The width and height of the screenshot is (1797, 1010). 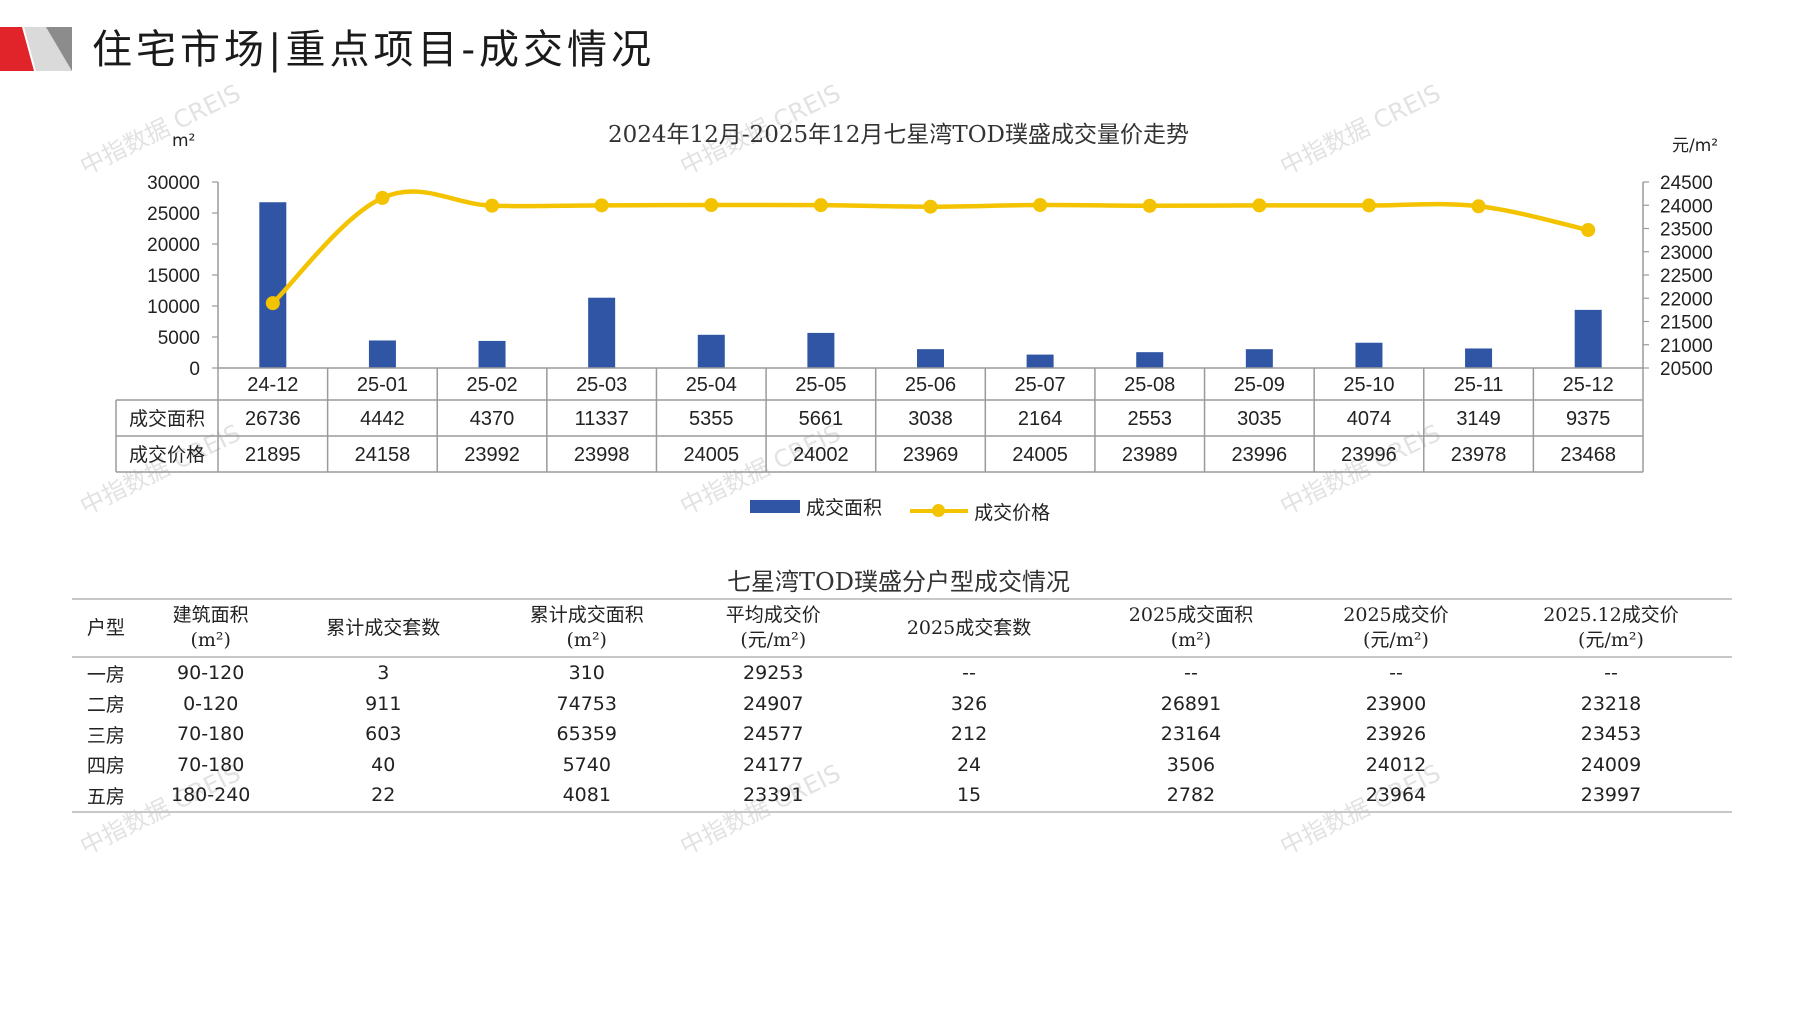 What do you see at coordinates (1259, 385) in the screenshot?
I see `x-tick-label: 25-09` at bounding box center [1259, 385].